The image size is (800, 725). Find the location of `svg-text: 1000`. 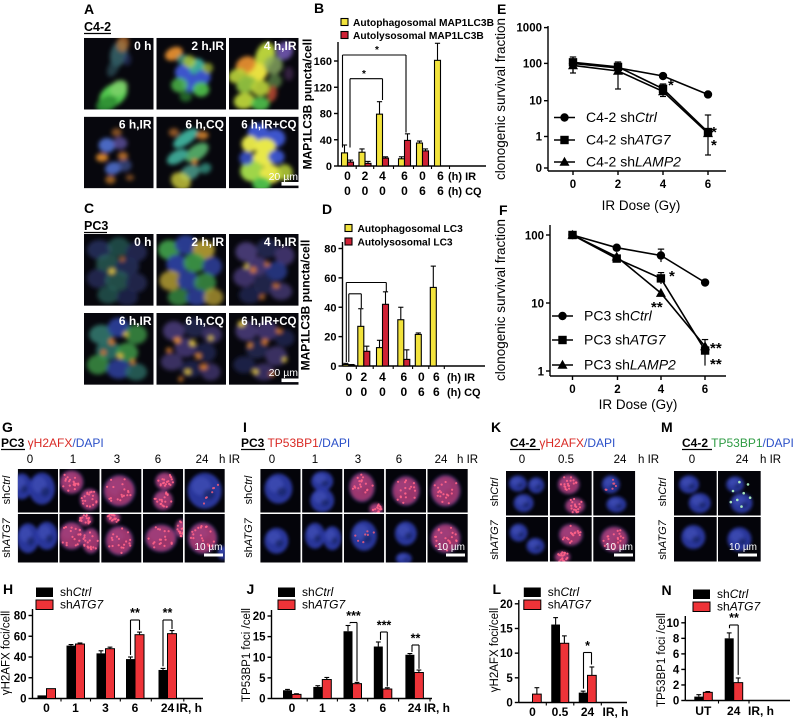

svg-text: 1000 is located at coordinates (529, 29).